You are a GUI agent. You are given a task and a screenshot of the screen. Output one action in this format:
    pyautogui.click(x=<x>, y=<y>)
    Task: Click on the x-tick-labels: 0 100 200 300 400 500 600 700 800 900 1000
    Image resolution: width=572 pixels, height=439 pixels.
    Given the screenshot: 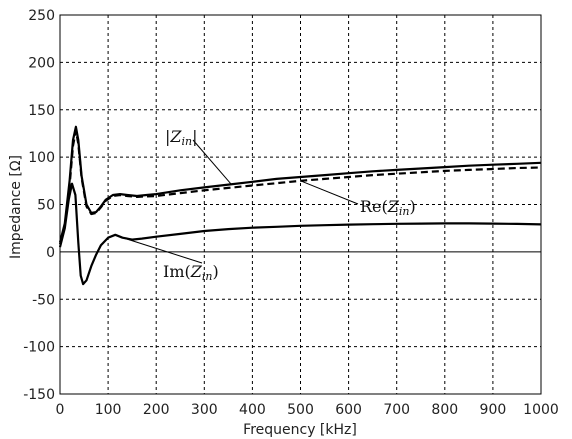 What is the action you would take?
    pyautogui.click(x=307, y=410)
    